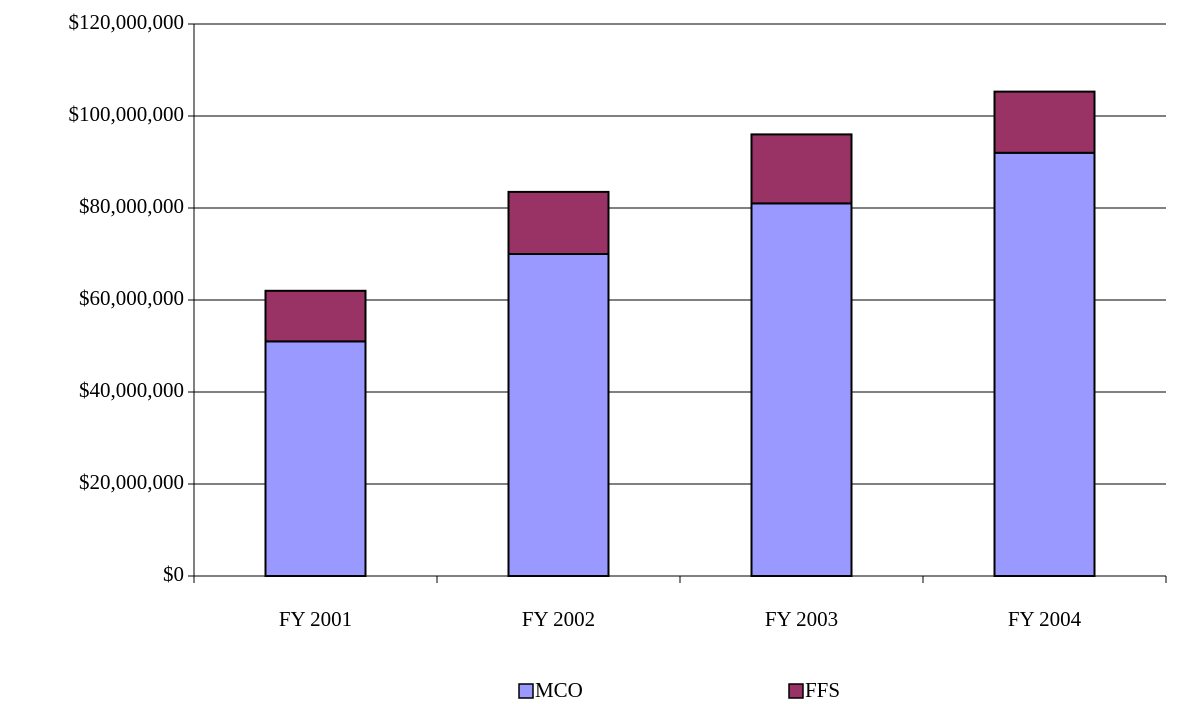  What do you see at coordinates (131, 482) in the screenshot?
I see `y-tick-label: $20,000,000` at bounding box center [131, 482].